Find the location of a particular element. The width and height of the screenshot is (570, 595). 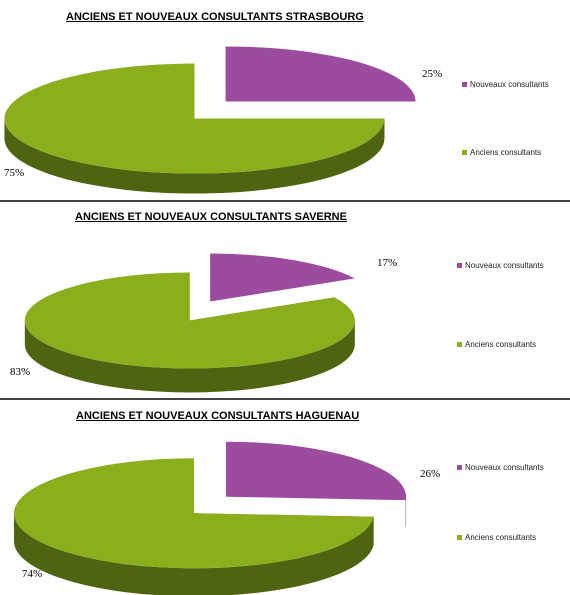

pct-label-old: 75% is located at coordinates (14, 173).